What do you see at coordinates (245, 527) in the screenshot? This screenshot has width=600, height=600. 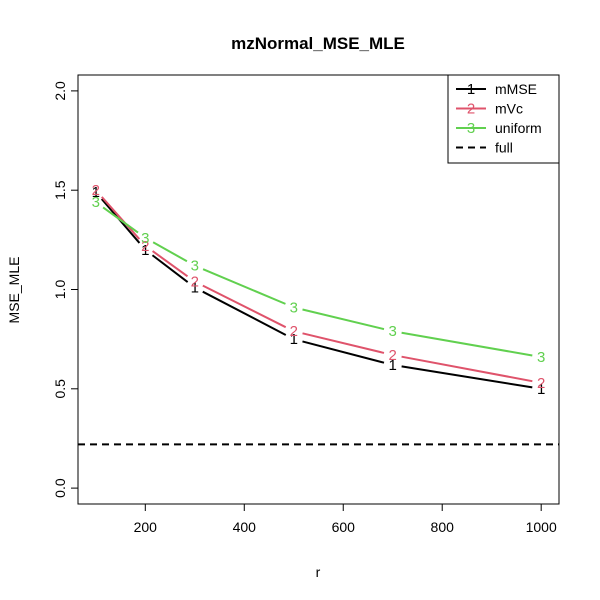 I see `x-tick-label: 400` at bounding box center [245, 527].